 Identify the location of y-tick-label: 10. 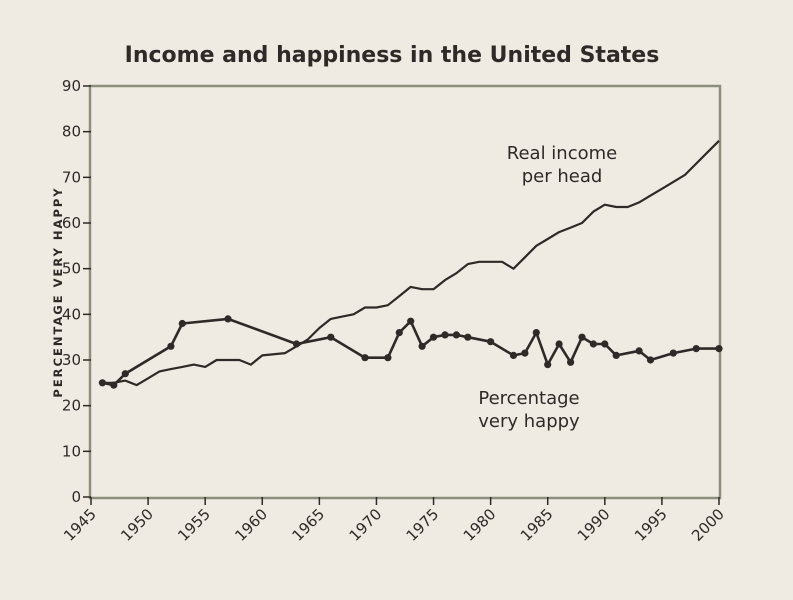
(71, 451).